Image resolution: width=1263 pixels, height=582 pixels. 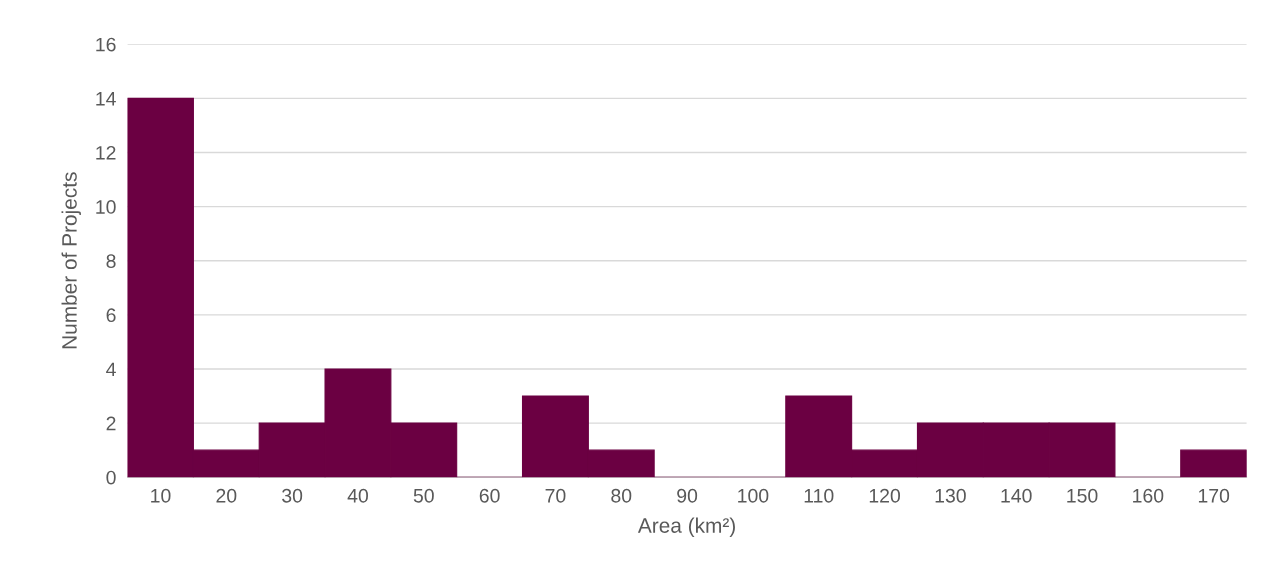 I want to click on x-tick-label: 40, so click(x=357, y=495).